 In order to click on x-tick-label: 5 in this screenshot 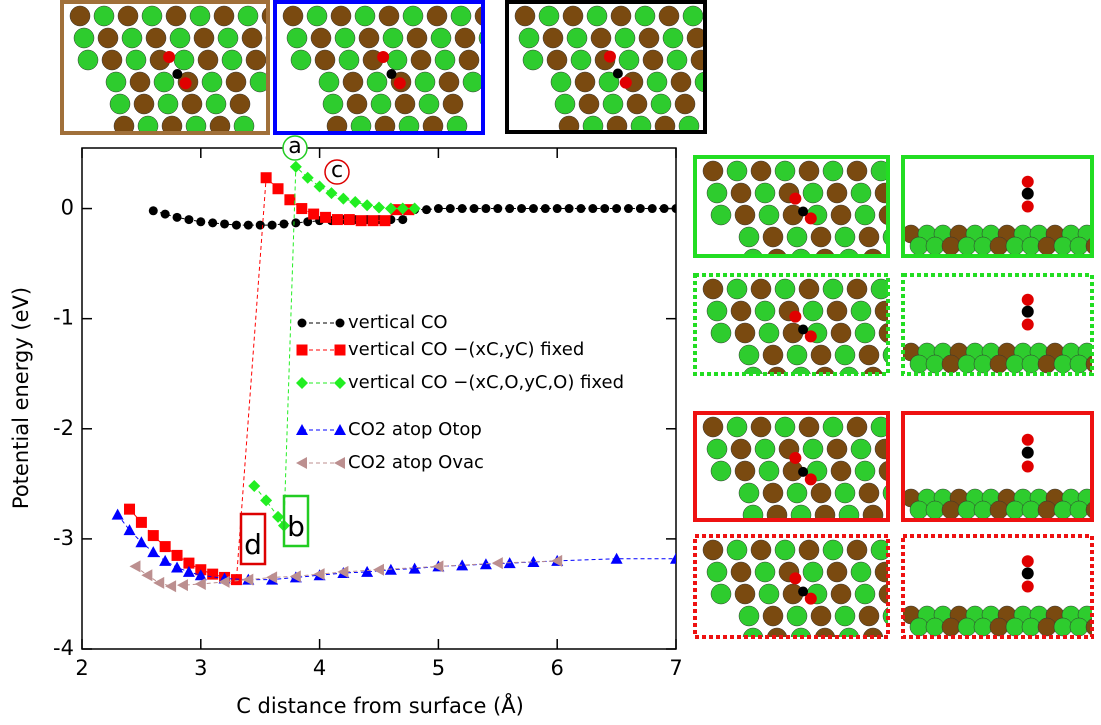, I will do `click(438, 668)`.